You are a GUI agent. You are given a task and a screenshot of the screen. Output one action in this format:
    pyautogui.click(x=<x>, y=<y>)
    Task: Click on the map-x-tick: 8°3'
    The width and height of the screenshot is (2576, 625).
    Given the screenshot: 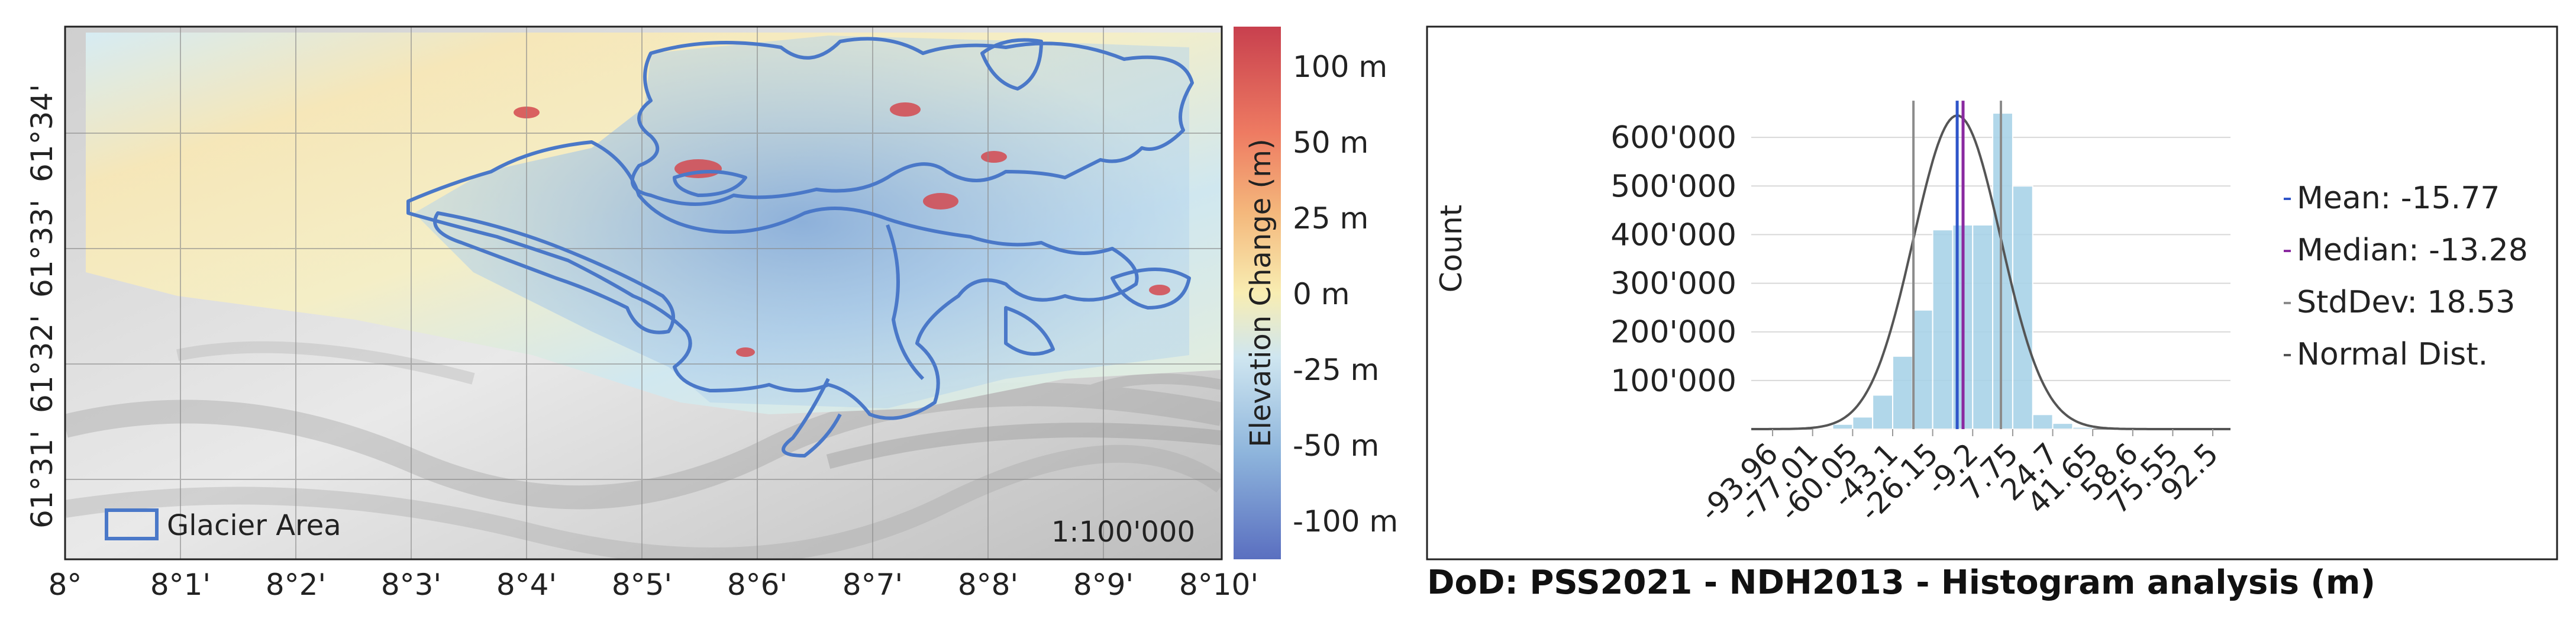 What is the action you would take?
    pyautogui.click(x=411, y=585)
    